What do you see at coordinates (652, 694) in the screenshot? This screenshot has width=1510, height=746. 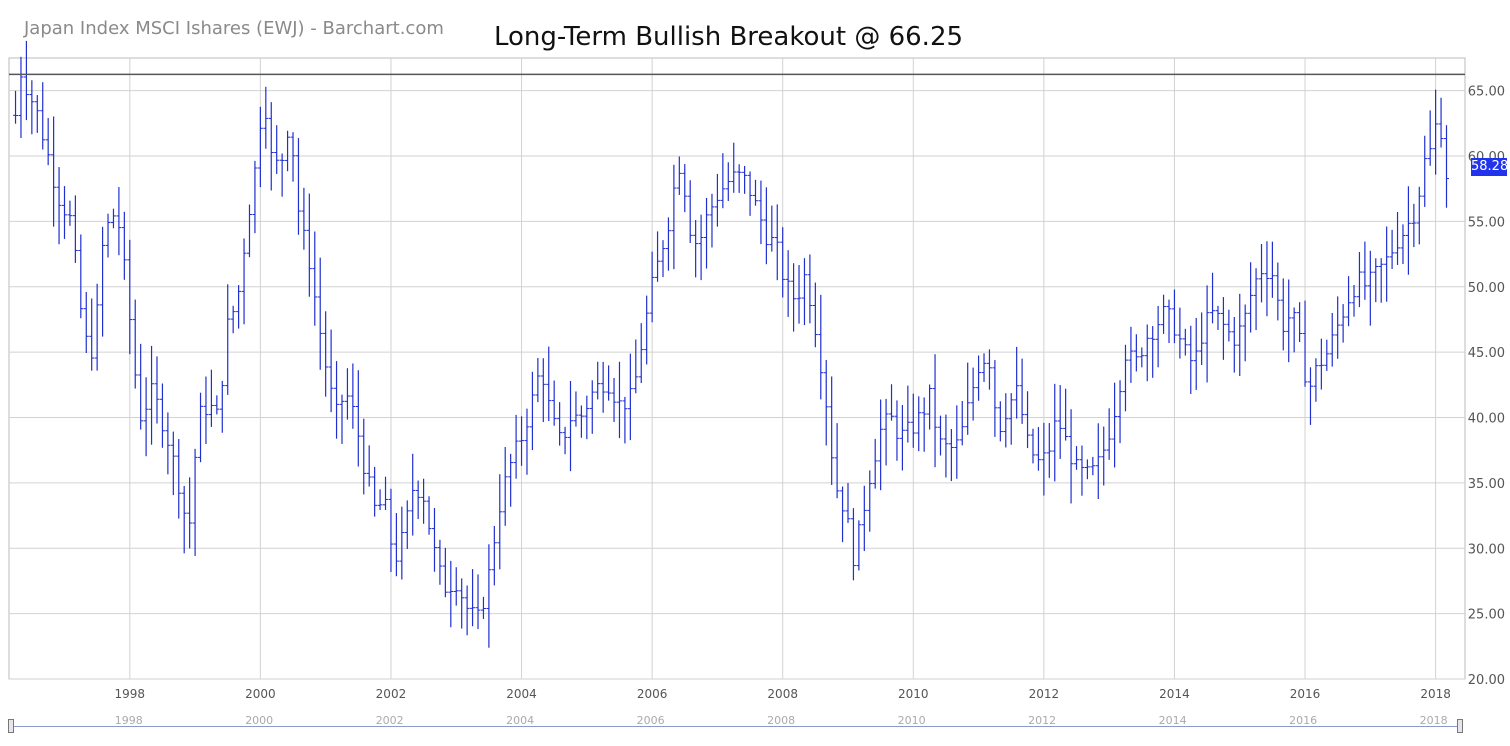 I see `x-tick-label: 2006` at bounding box center [652, 694].